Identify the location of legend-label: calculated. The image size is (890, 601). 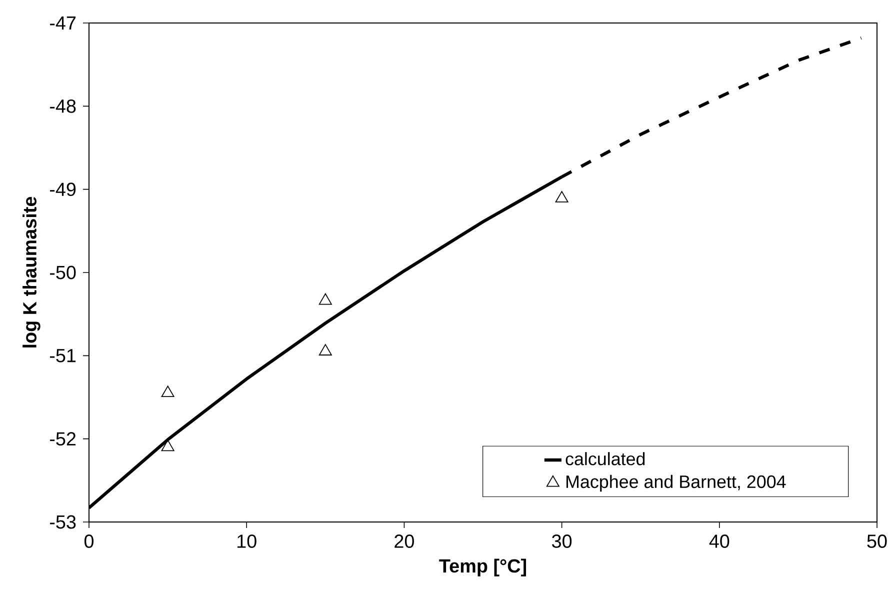
(605, 459).